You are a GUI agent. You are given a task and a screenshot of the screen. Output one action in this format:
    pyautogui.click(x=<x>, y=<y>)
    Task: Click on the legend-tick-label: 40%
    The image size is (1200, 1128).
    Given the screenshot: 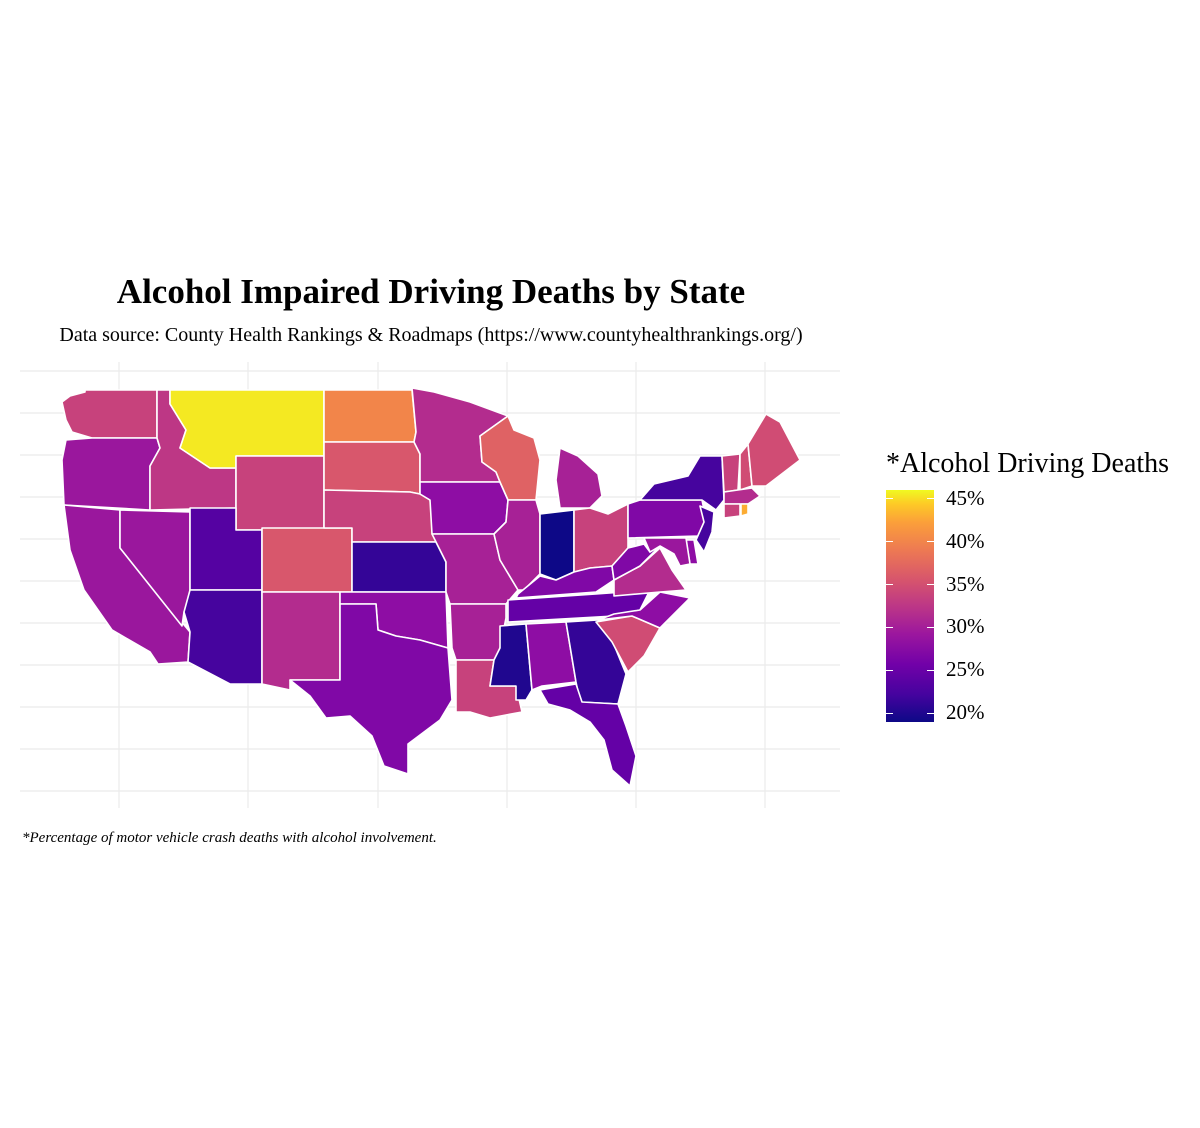 What is the action you would take?
    pyautogui.click(x=965, y=540)
    